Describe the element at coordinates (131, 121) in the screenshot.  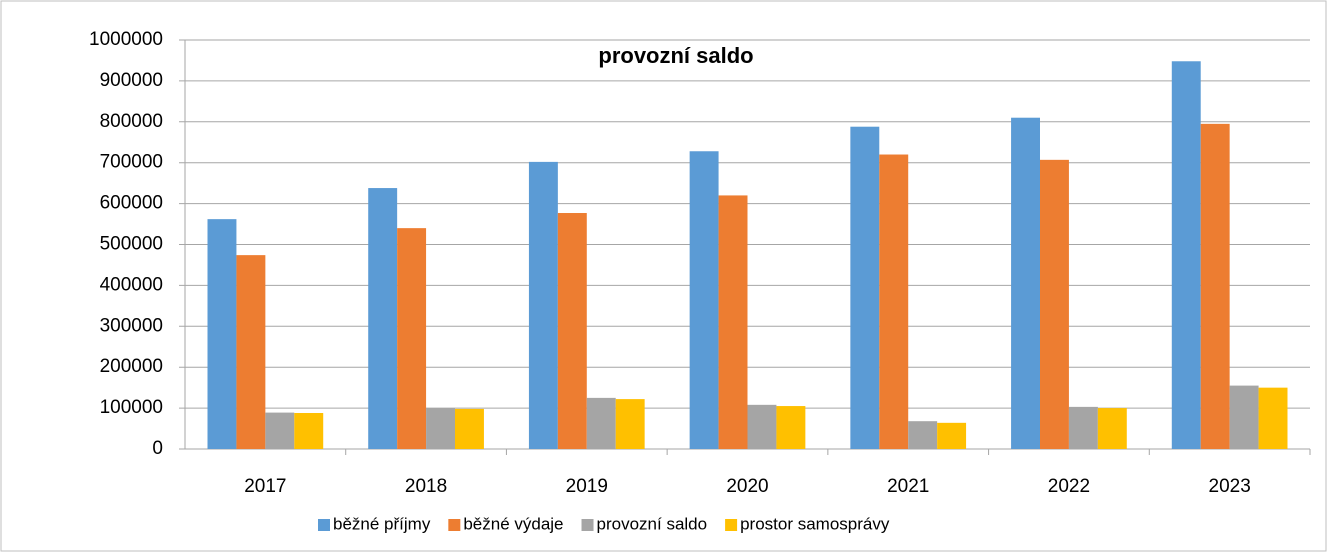
I see `y-tick-label: 800000` at that location.